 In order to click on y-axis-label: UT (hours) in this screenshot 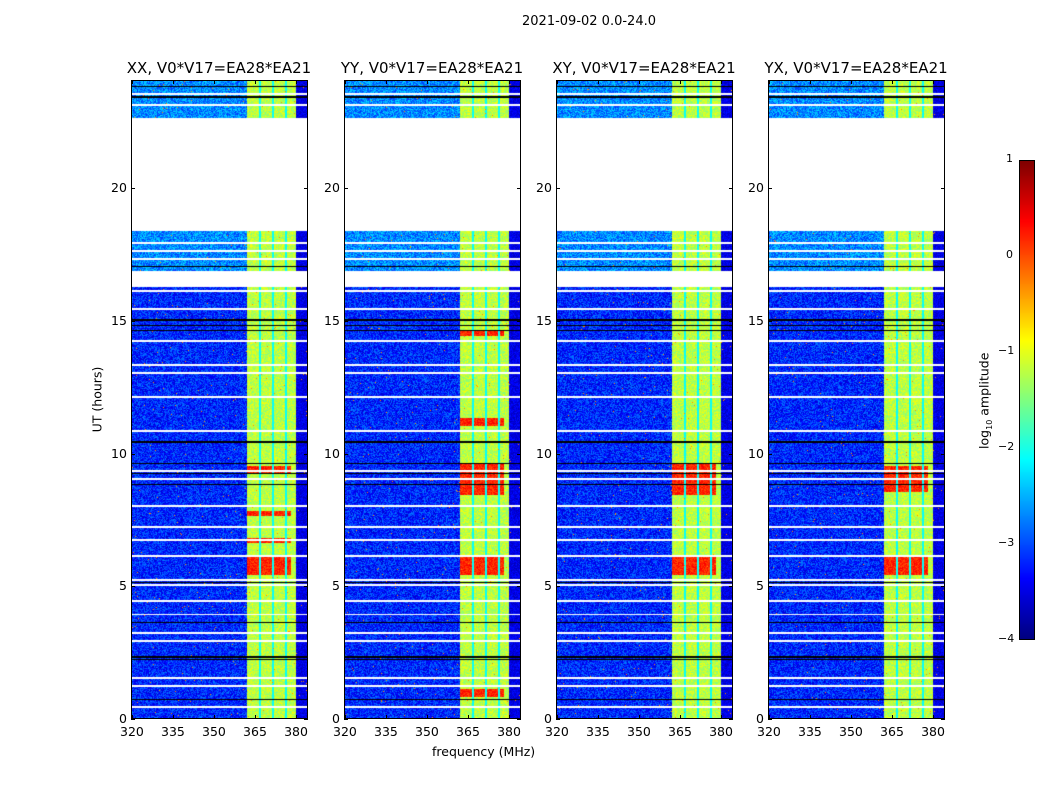, I will do `click(97, 399)`.